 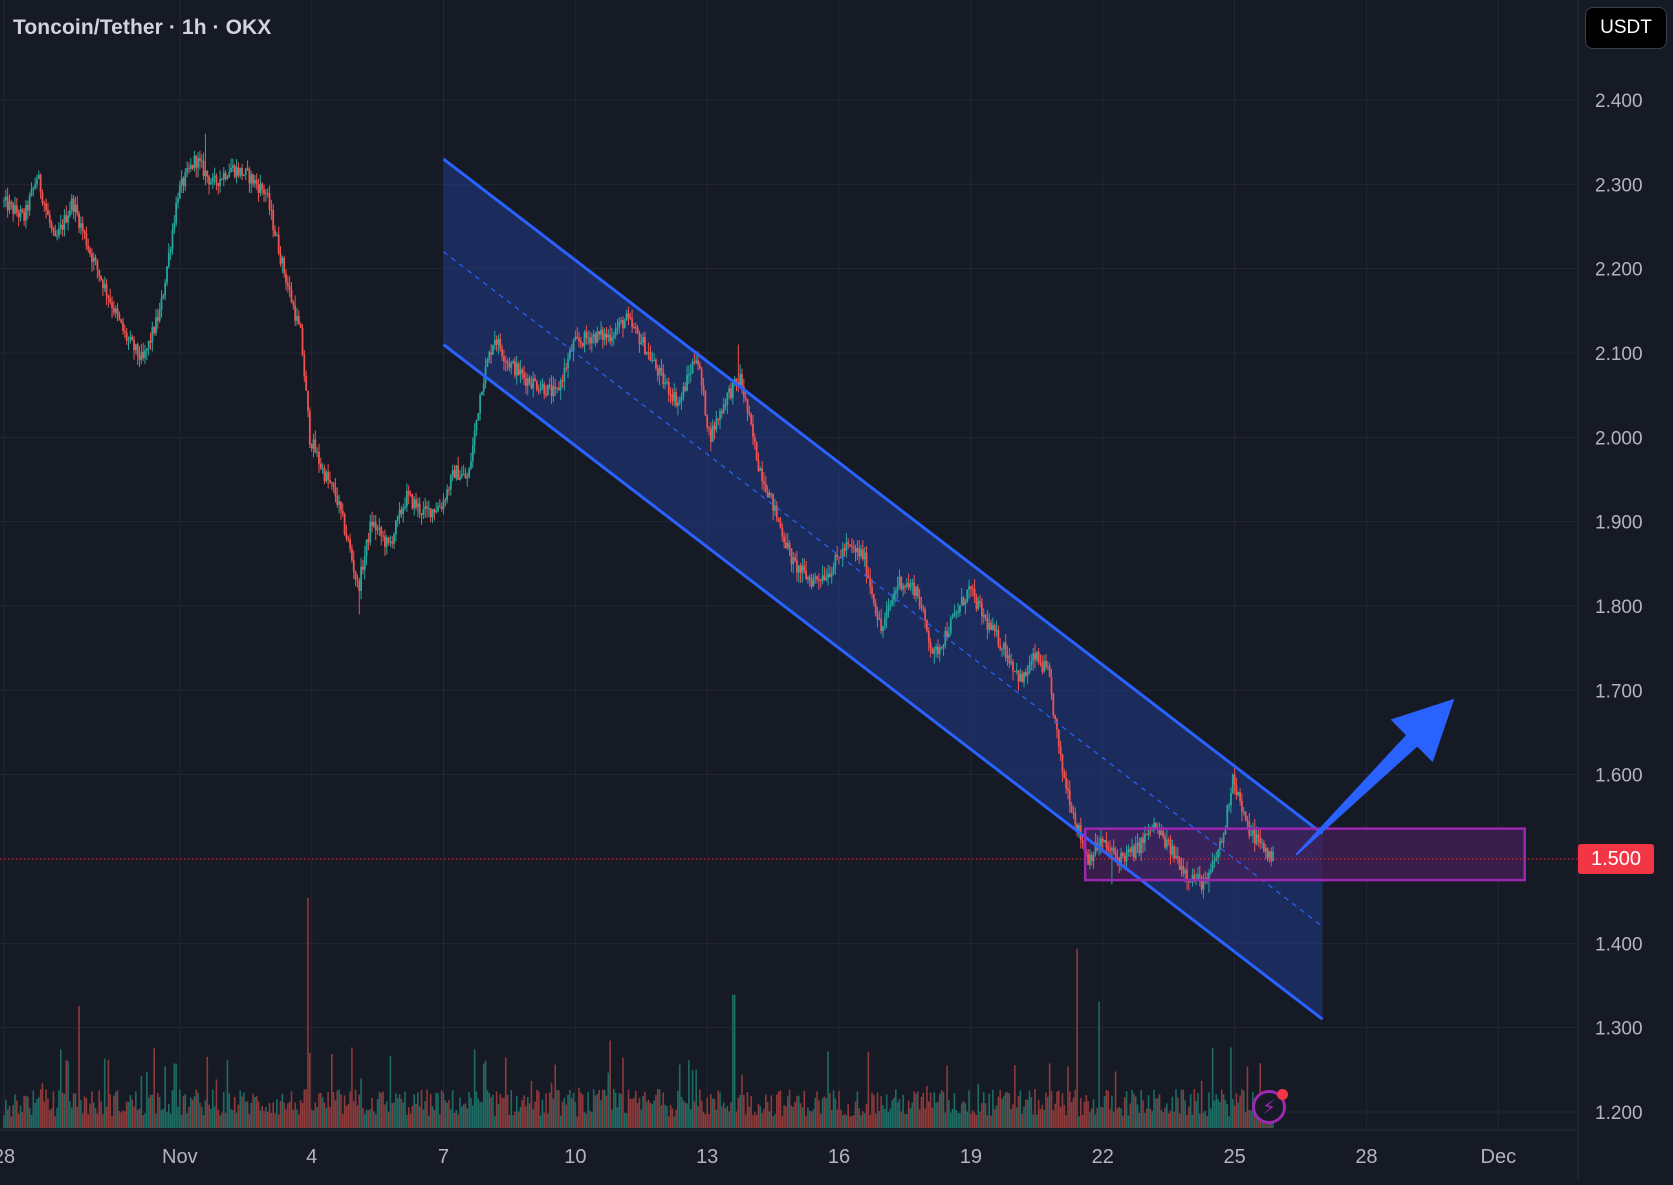 What do you see at coordinates (311, 1157) in the screenshot?
I see `x-tick-label: 4` at bounding box center [311, 1157].